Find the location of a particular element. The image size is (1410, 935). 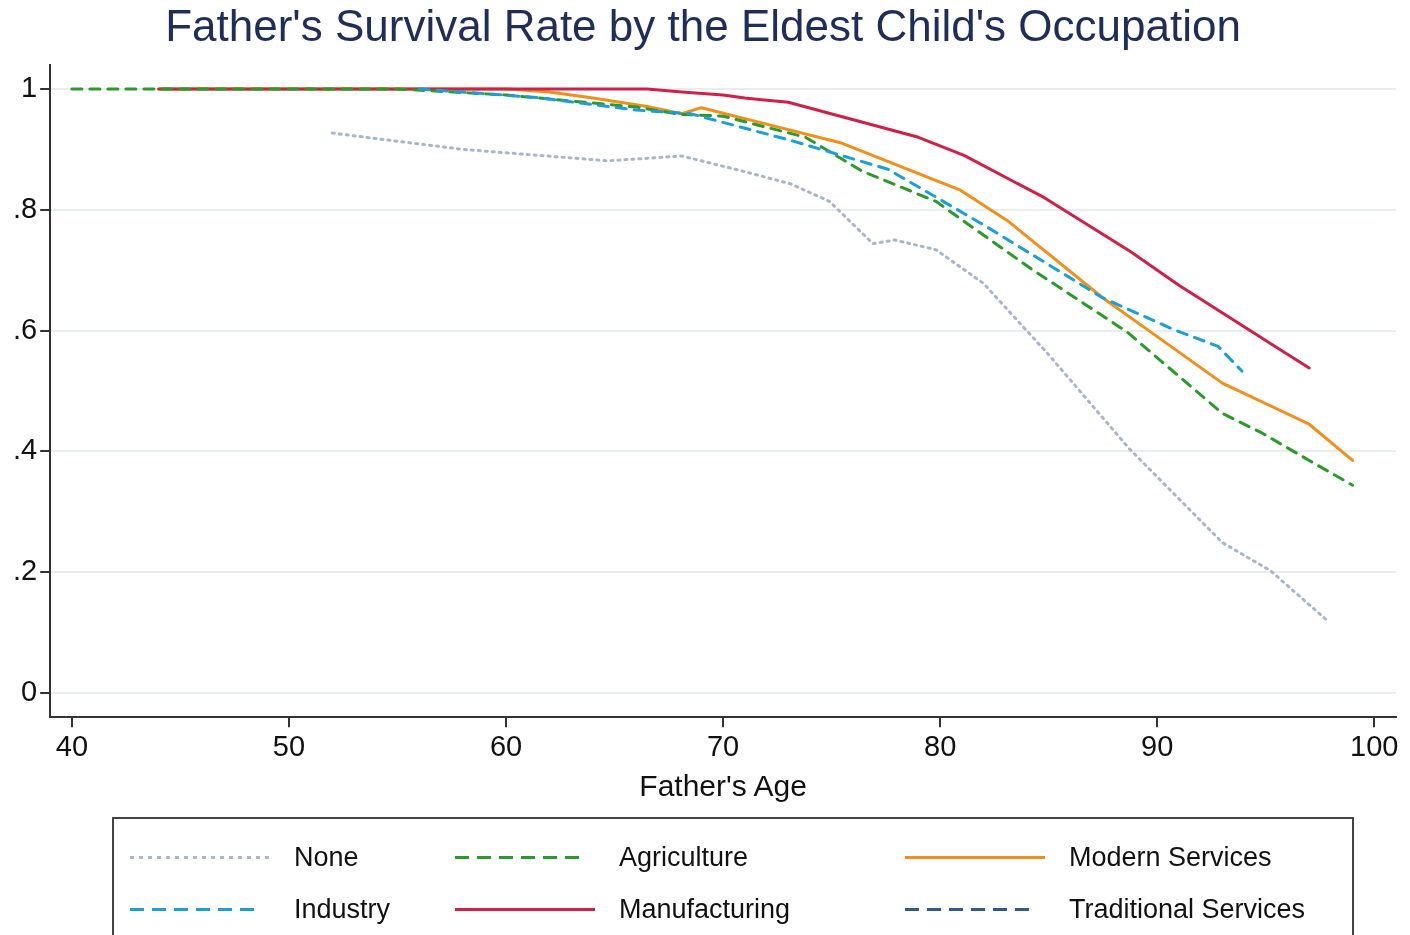

legend-label: Modern Services is located at coordinates (1170, 857).